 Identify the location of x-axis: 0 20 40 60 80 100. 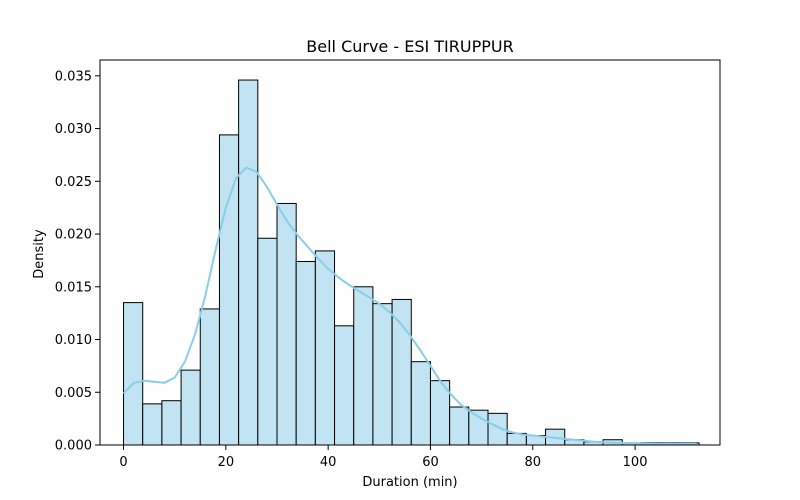
(383, 457).